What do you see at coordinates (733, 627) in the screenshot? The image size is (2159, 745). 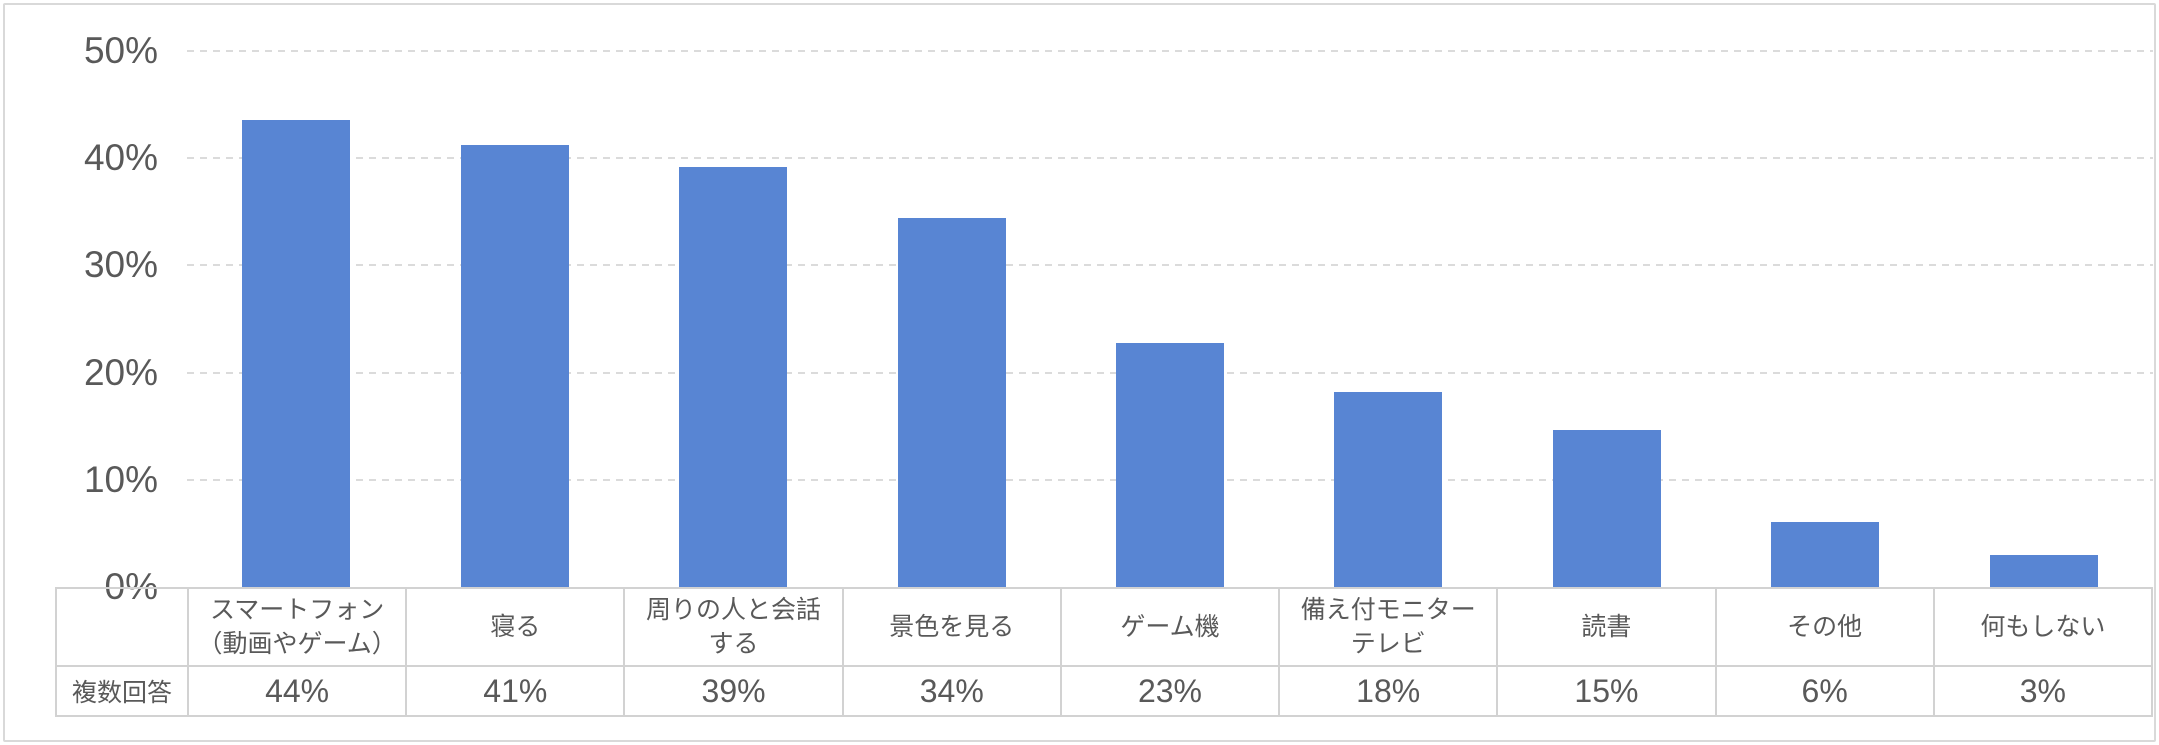 I see `category-cell-2: 周りの人と会話 する` at bounding box center [733, 627].